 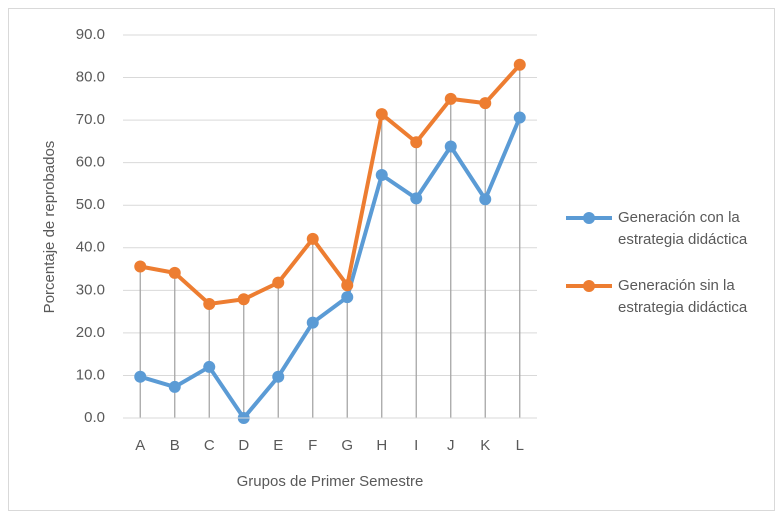 I want to click on x-tick-label: E, so click(x=278, y=445).